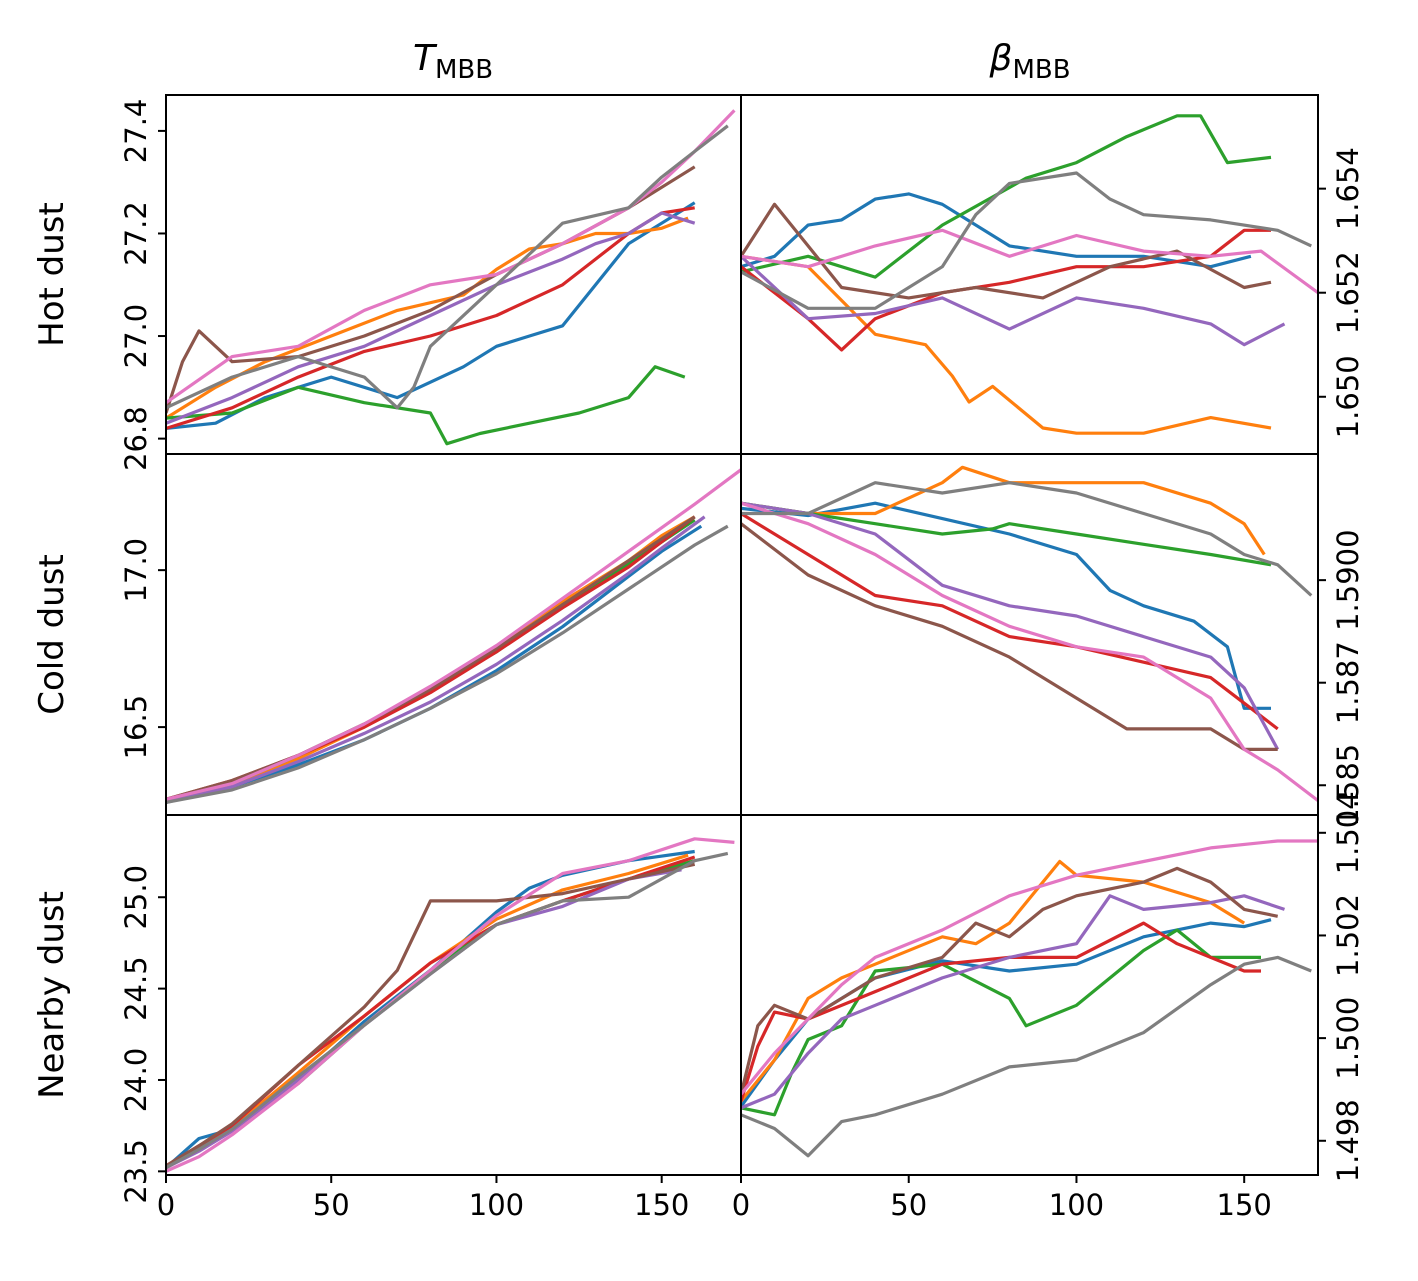 The width and height of the screenshot is (1418, 1281). What do you see at coordinates (136, 988) in the screenshot?
I see `y-tick-label: 24.5` at bounding box center [136, 988].